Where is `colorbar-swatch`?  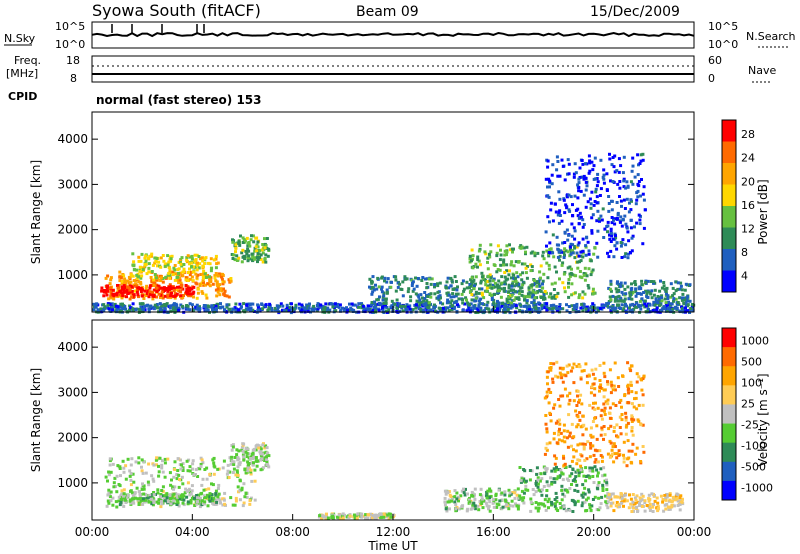
colorbar-swatch is located at coordinates (729, 357).